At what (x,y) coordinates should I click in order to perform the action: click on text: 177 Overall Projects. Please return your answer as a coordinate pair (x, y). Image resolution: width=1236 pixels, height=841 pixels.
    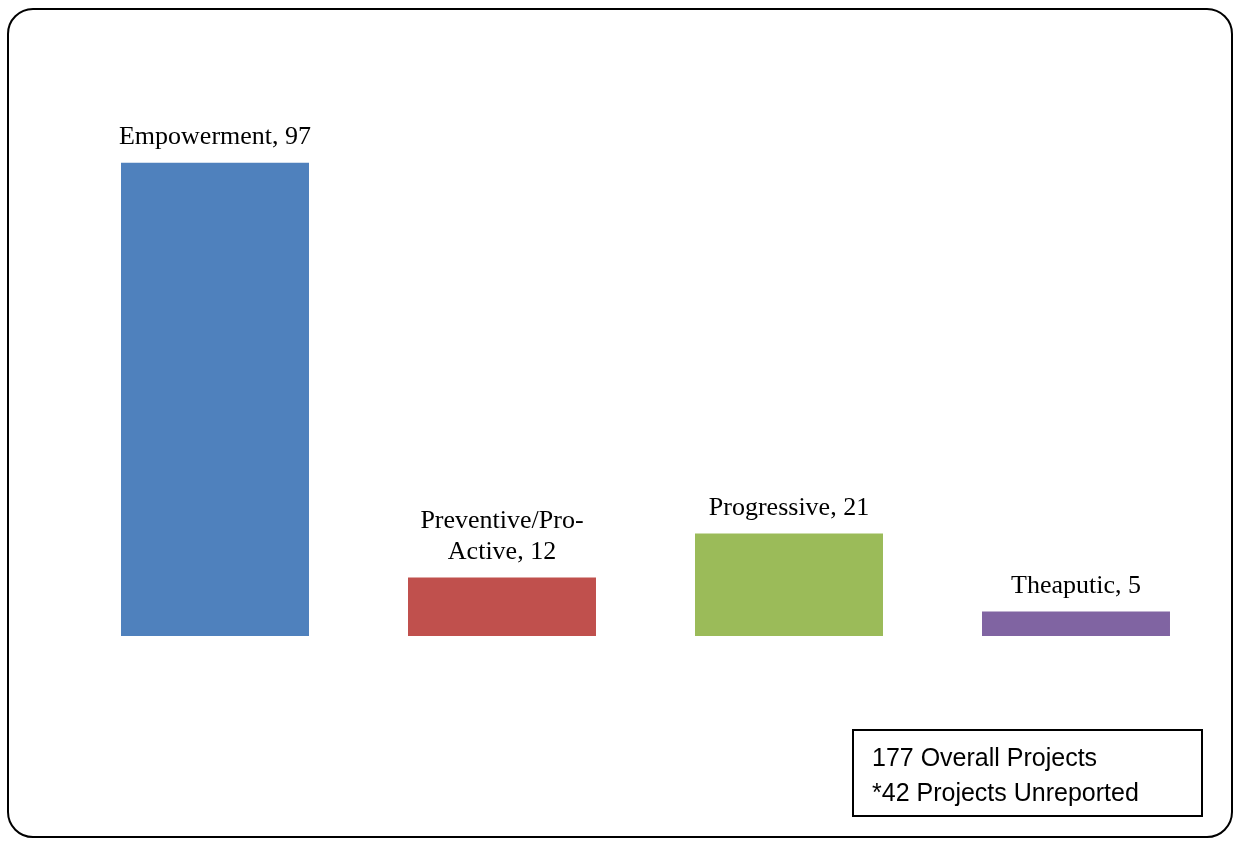
    Looking at the image, I should click on (985, 757).